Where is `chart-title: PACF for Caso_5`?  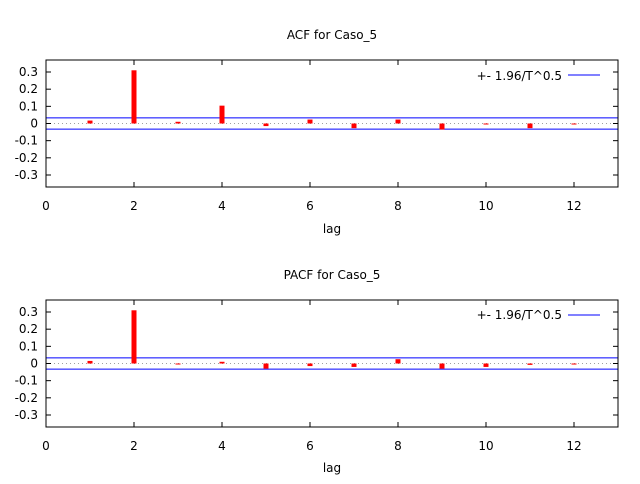
chart-title: PACF for Caso_5 is located at coordinates (332, 275).